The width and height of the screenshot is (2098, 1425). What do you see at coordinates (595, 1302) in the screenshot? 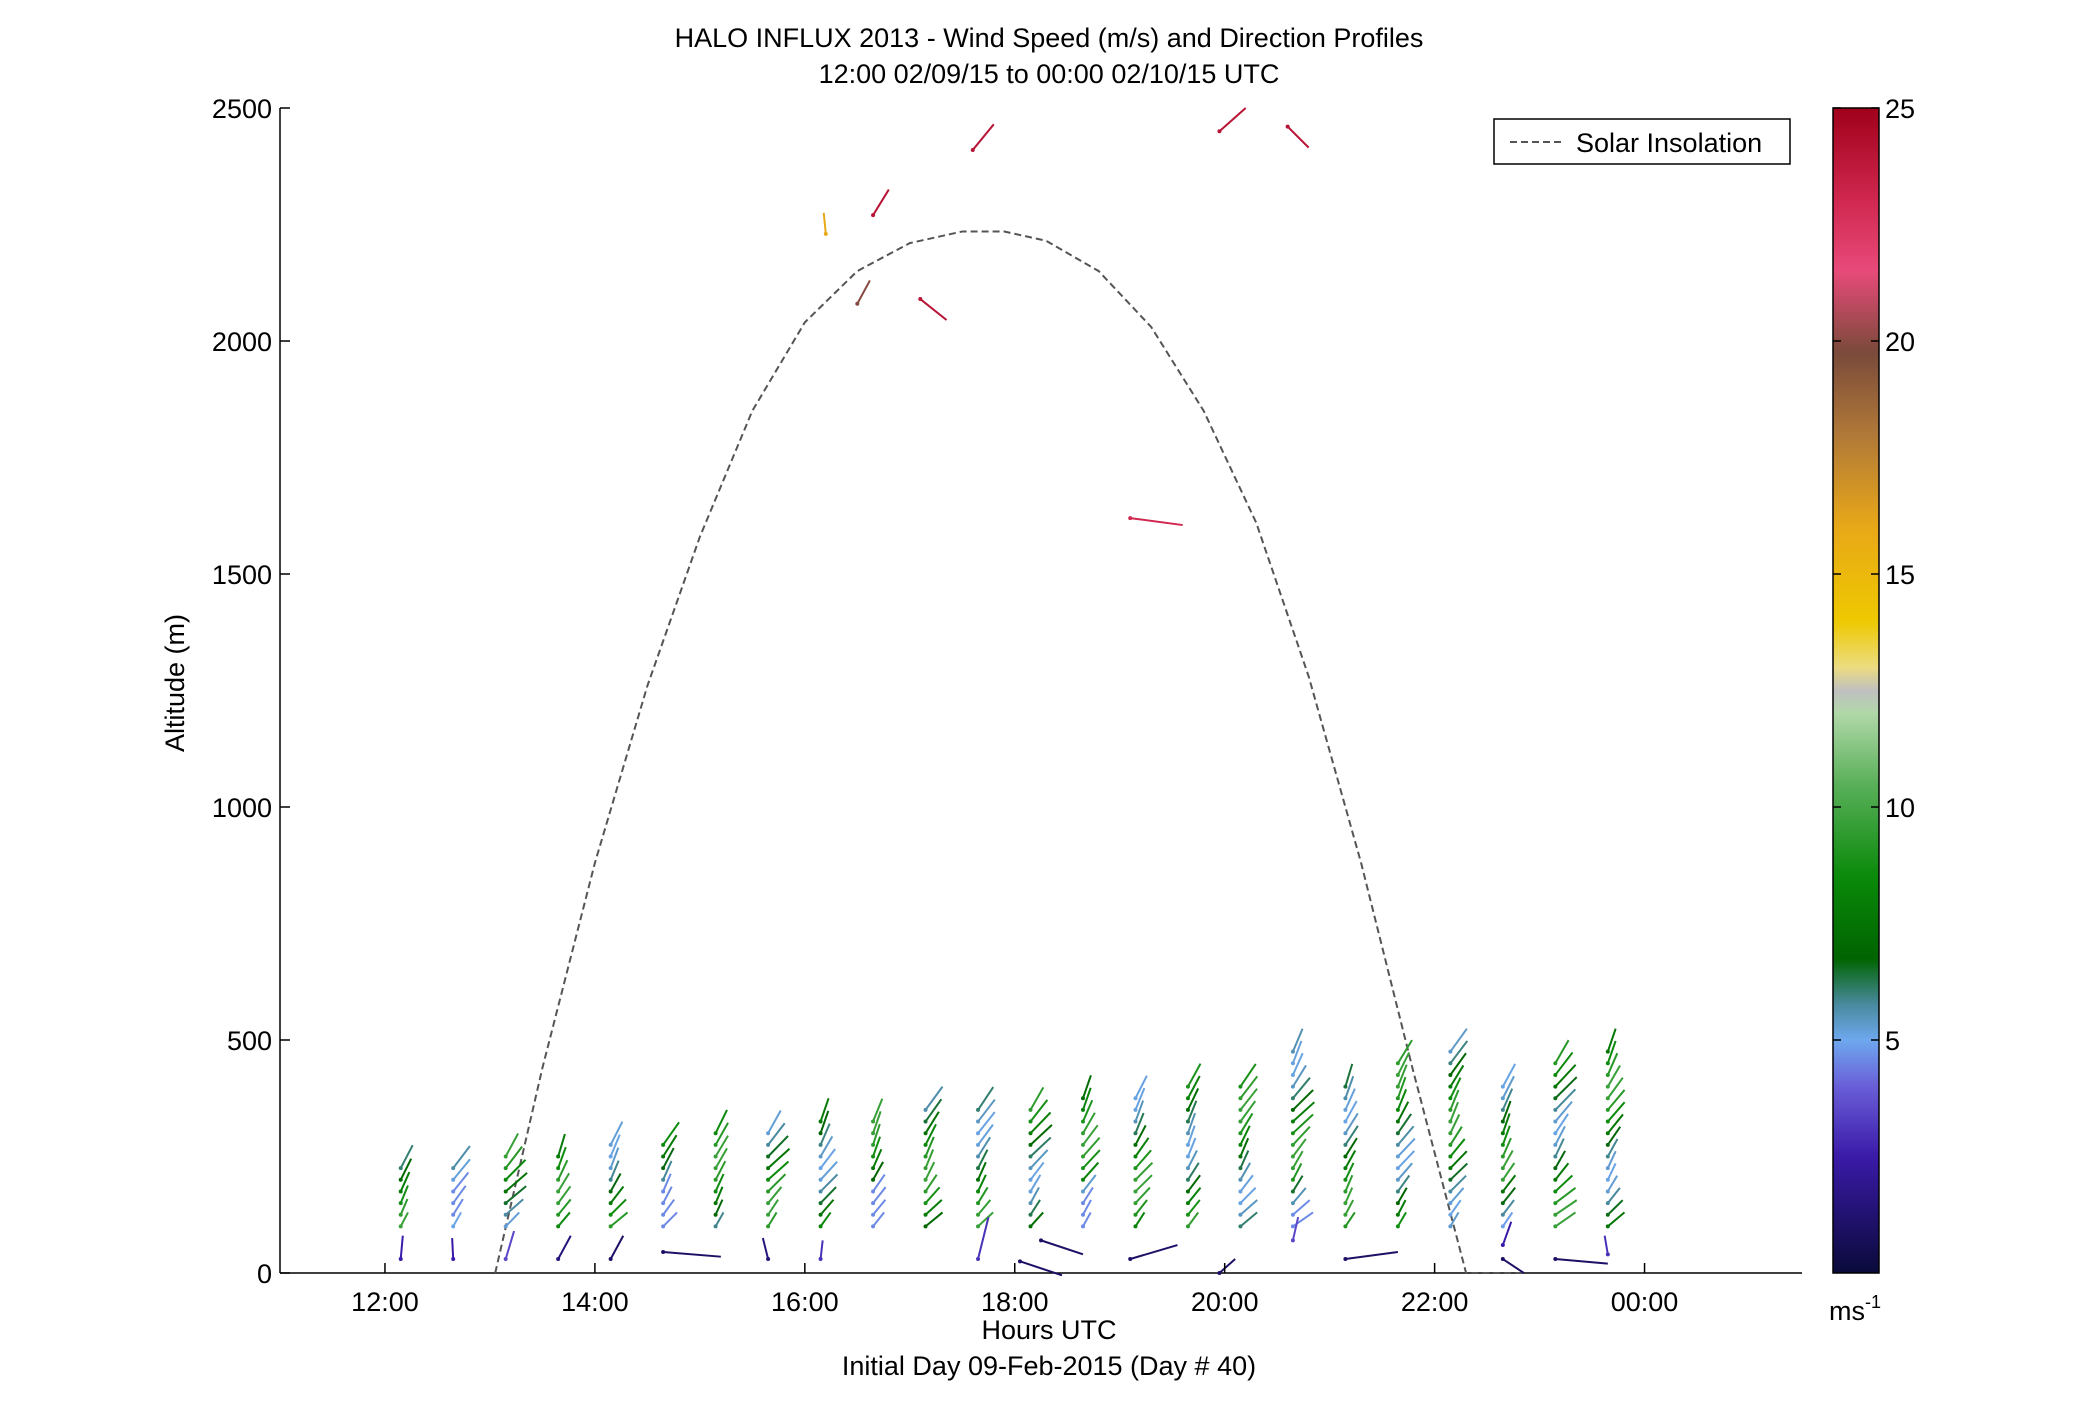
I see `x-tick-label: 14:00` at bounding box center [595, 1302].